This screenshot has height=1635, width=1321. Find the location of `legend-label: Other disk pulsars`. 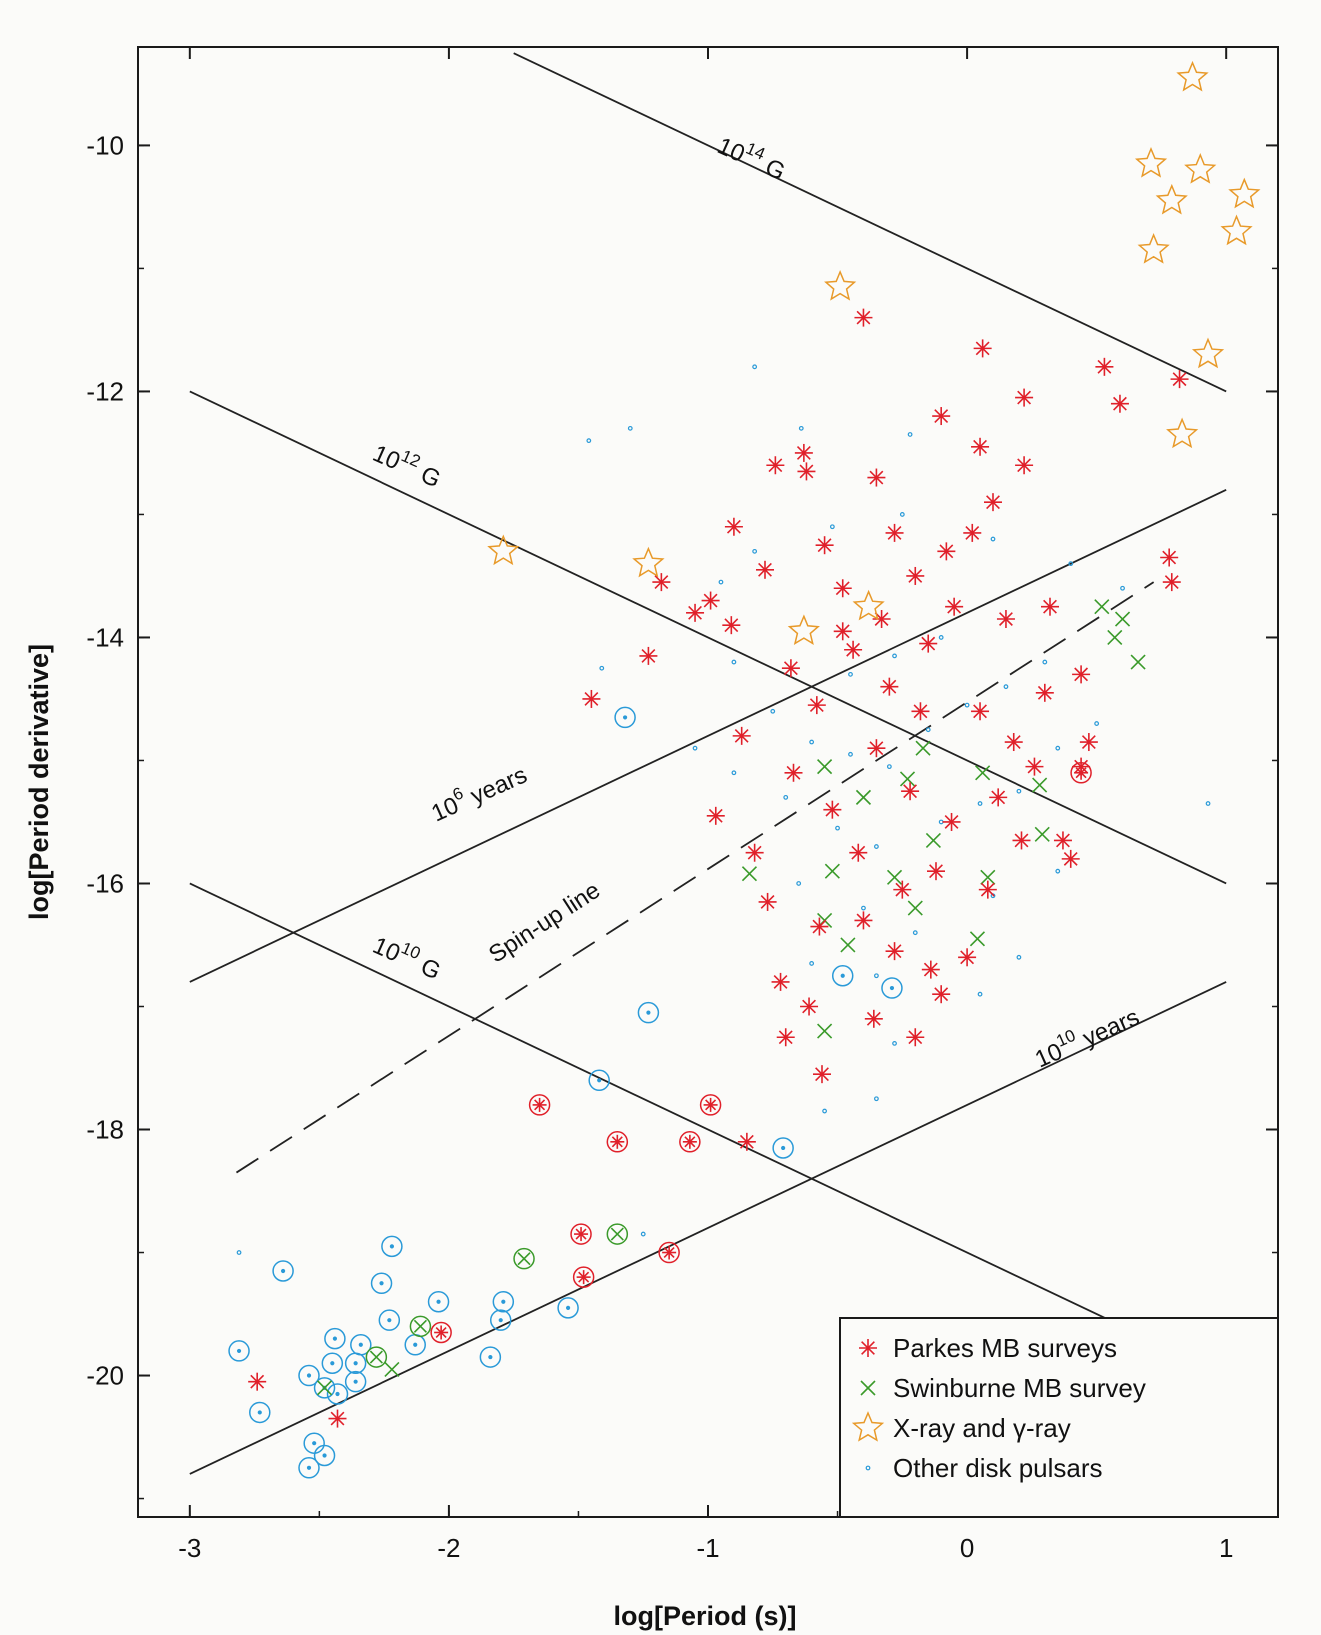

legend-label: Other disk pulsars is located at coordinates (998, 1468).